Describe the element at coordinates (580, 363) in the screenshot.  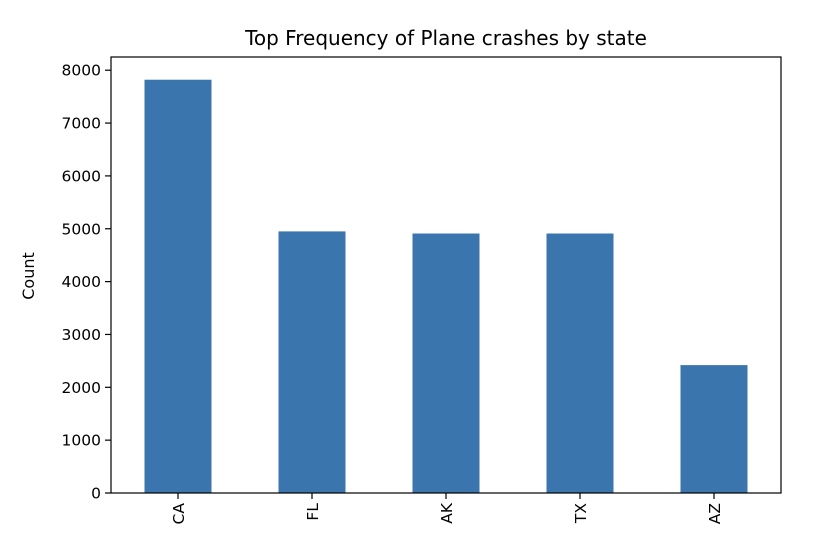
I see `bar-tx` at that location.